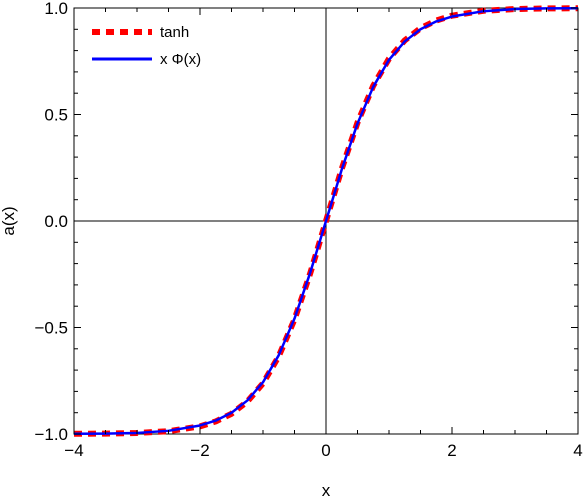 The width and height of the screenshot is (583, 498). I want to click on legend: tanh x Φ(x), so click(146, 46).